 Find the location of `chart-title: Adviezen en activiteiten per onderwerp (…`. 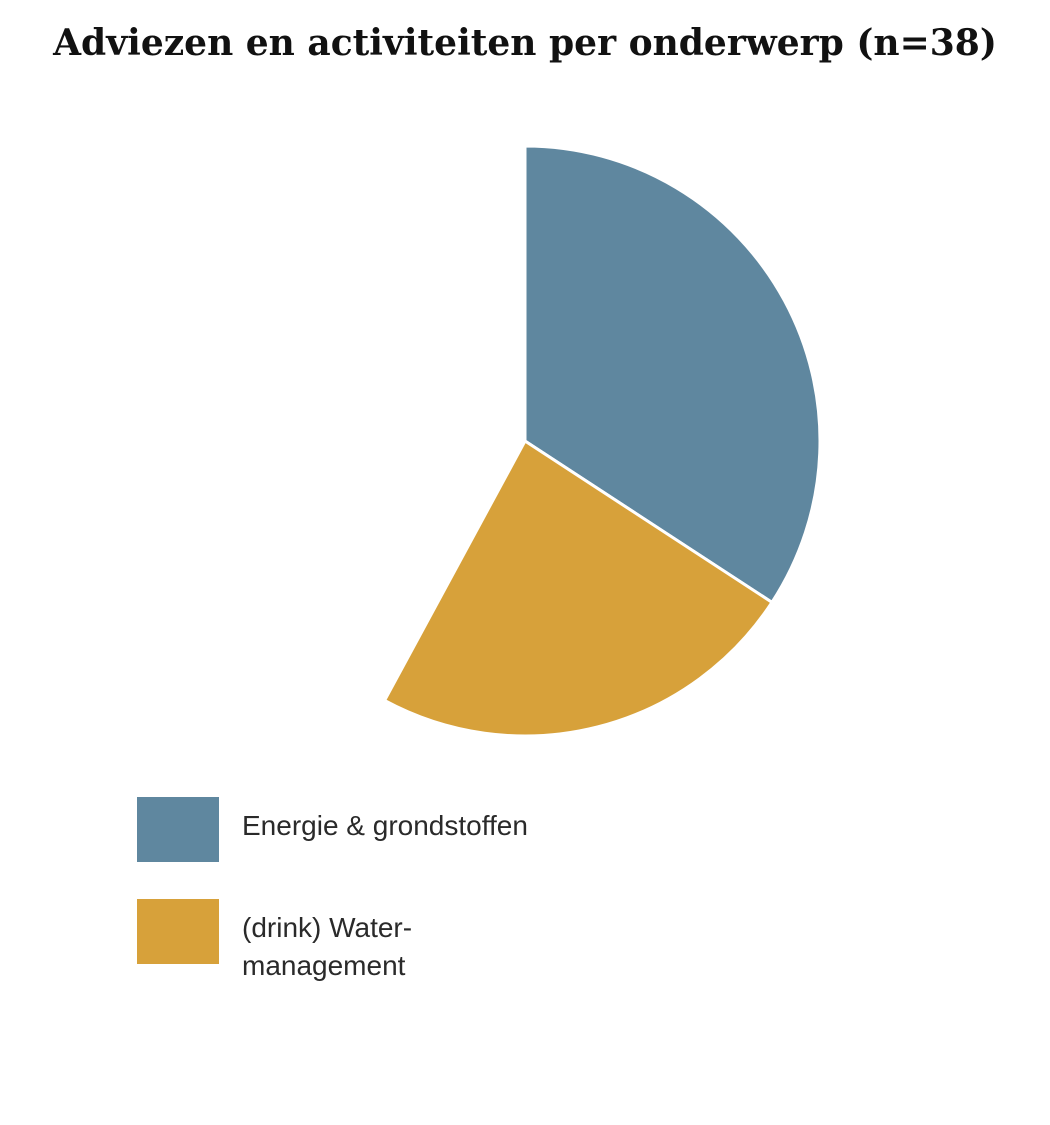

chart-title: Adviezen en activiteiten per onderwerp (… is located at coordinates (525, 43).